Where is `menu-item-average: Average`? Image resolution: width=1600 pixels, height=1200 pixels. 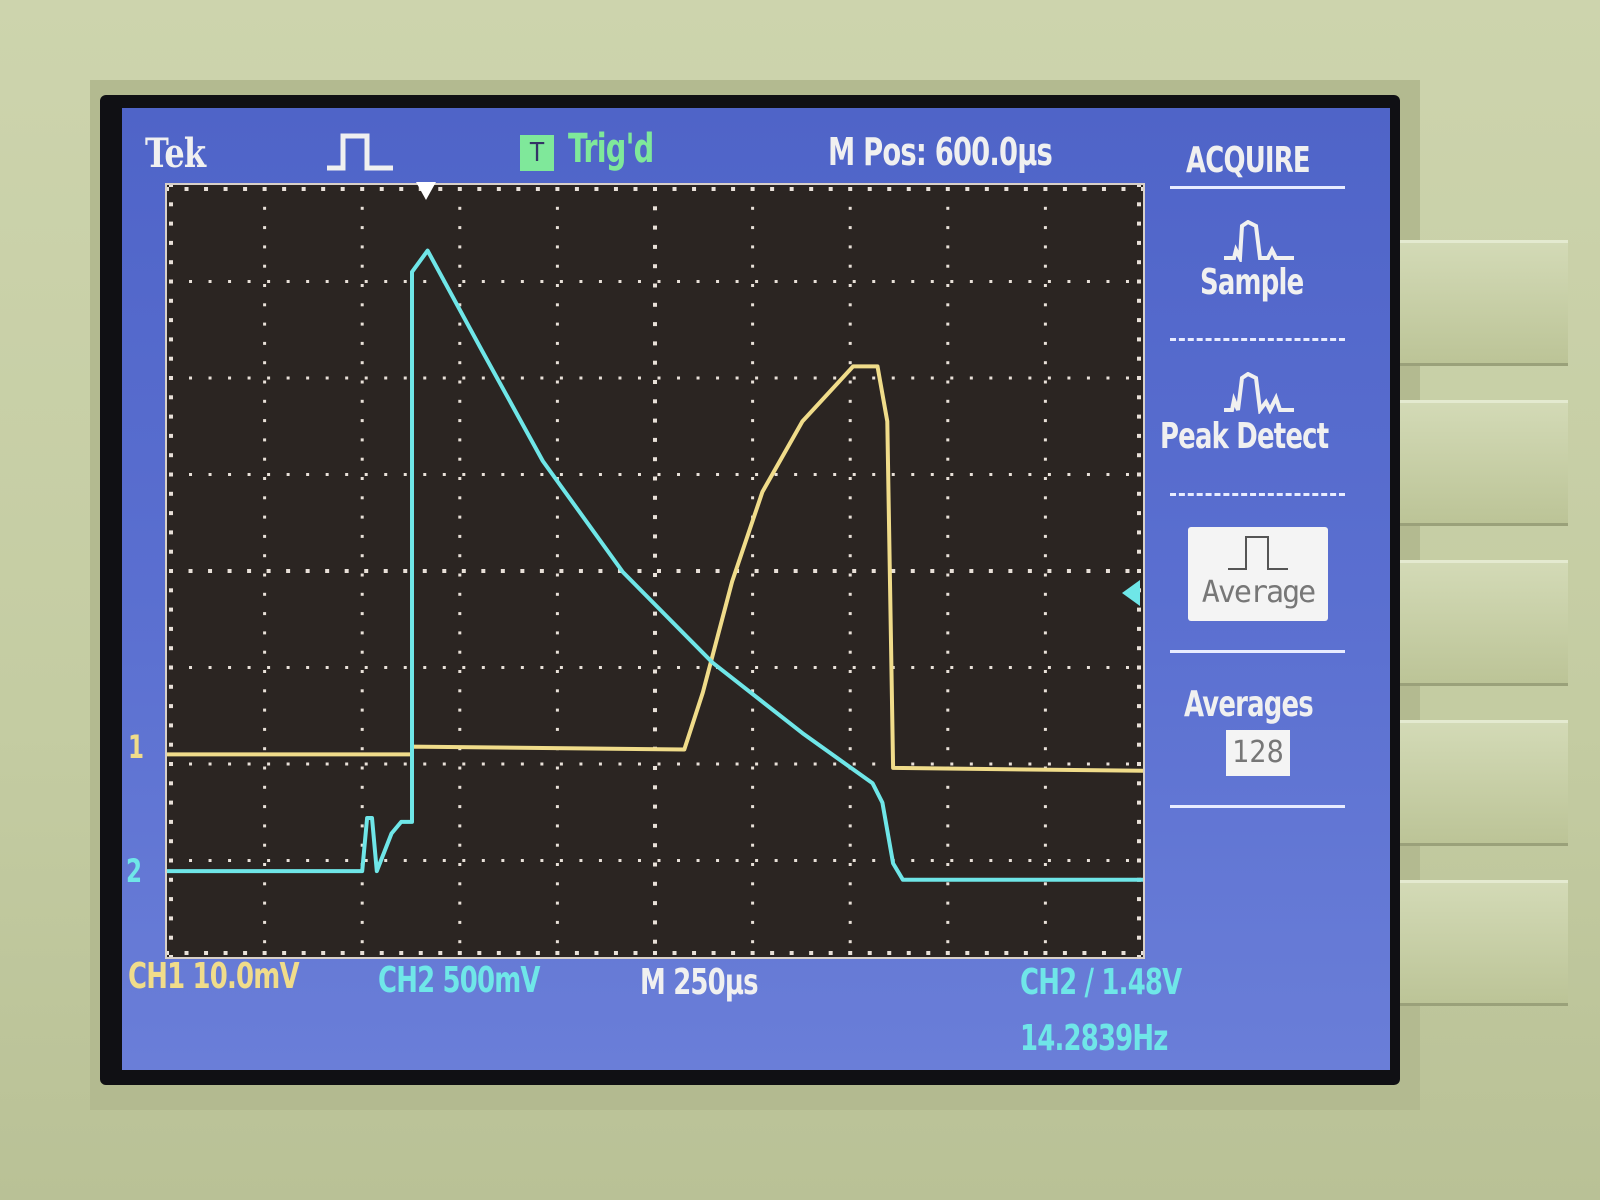
menu-item-average: Average is located at coordinates (1258, 574).